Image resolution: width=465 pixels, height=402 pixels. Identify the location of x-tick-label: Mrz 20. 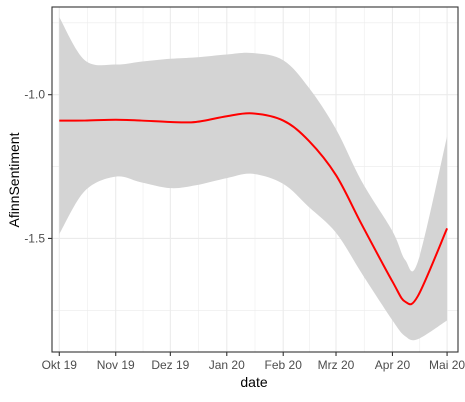
(336, 365).